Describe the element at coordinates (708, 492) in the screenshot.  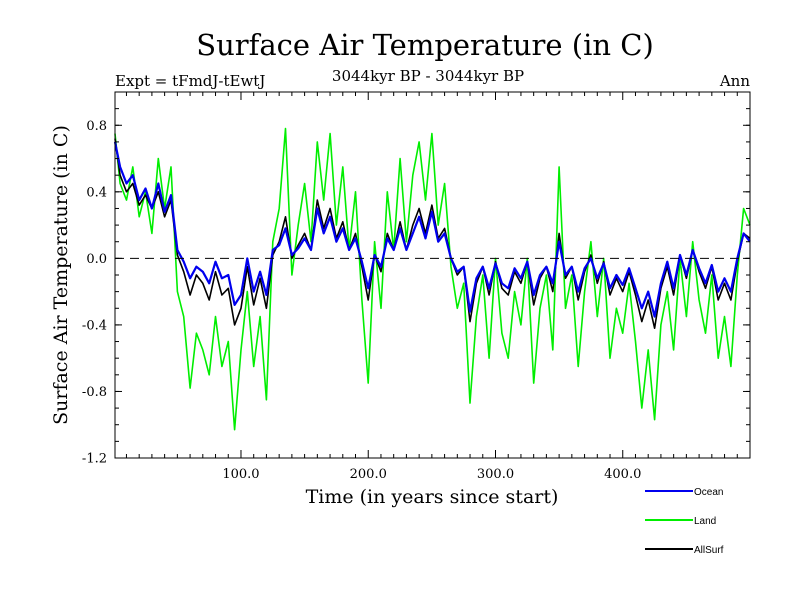
I see `legend-label-ocean: Ocean` at that location.